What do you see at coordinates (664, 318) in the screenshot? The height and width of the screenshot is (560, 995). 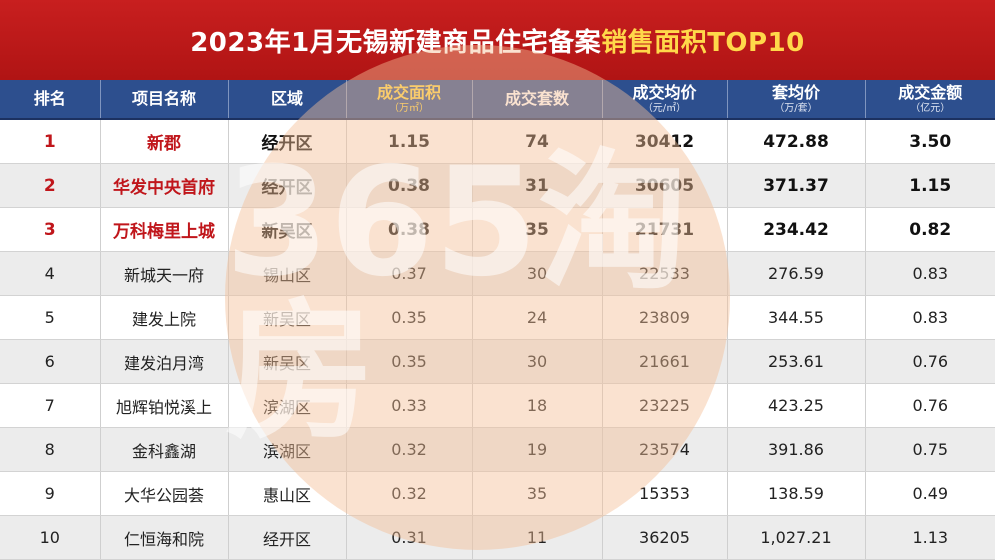 I see `cell-avg-price: 23809` at bounding box center [664, 318].